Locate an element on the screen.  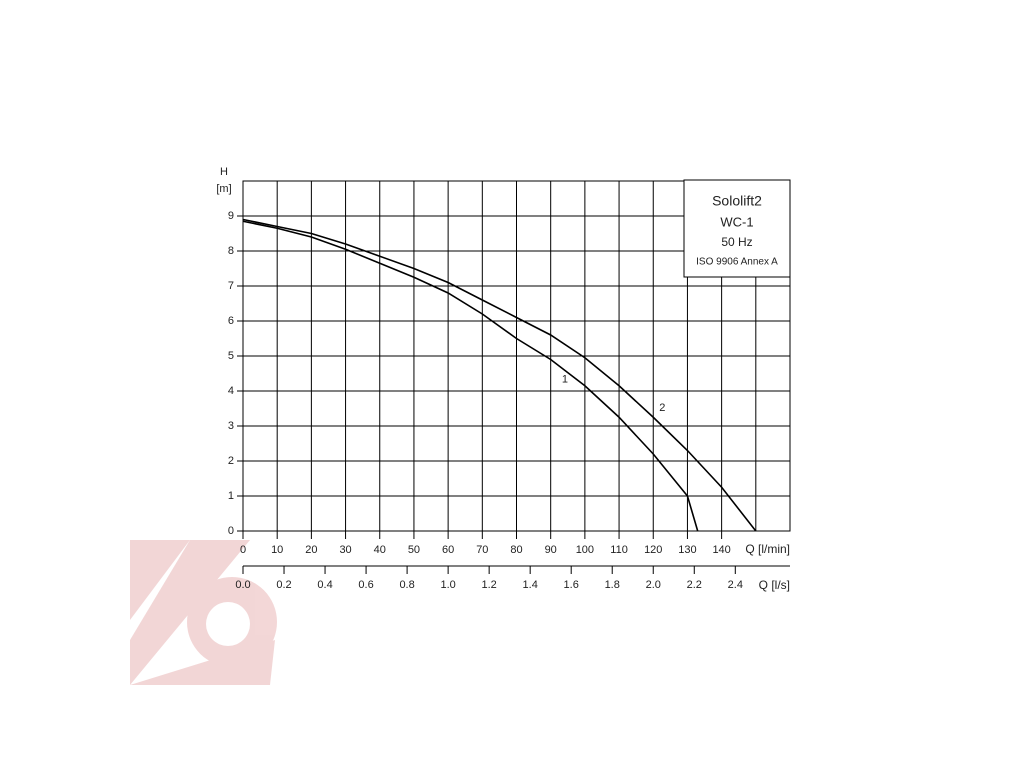
x-tick-label: 0 is located at coordinates (243, 550).